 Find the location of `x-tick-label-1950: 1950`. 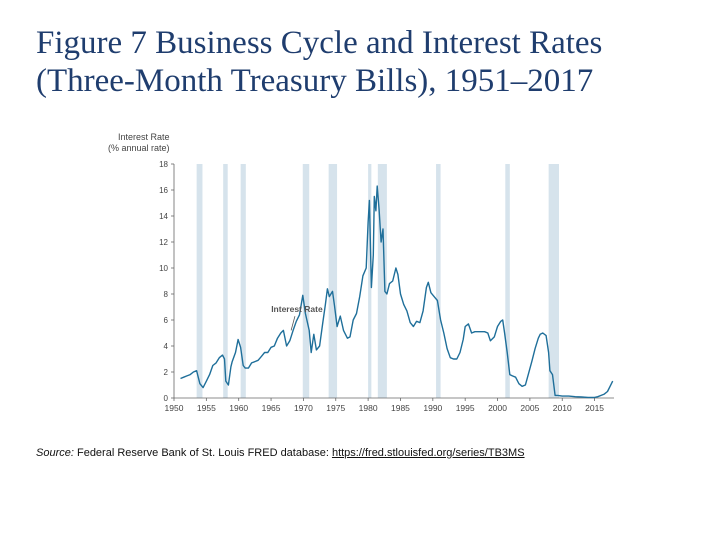

x-tick-label-1950: 1950 is located at coordinates (174, 408).